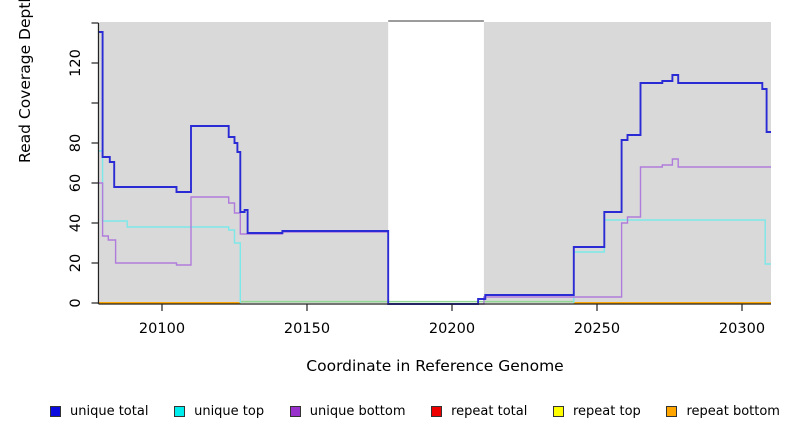  I want to click on masked-region, so click(436, 162).